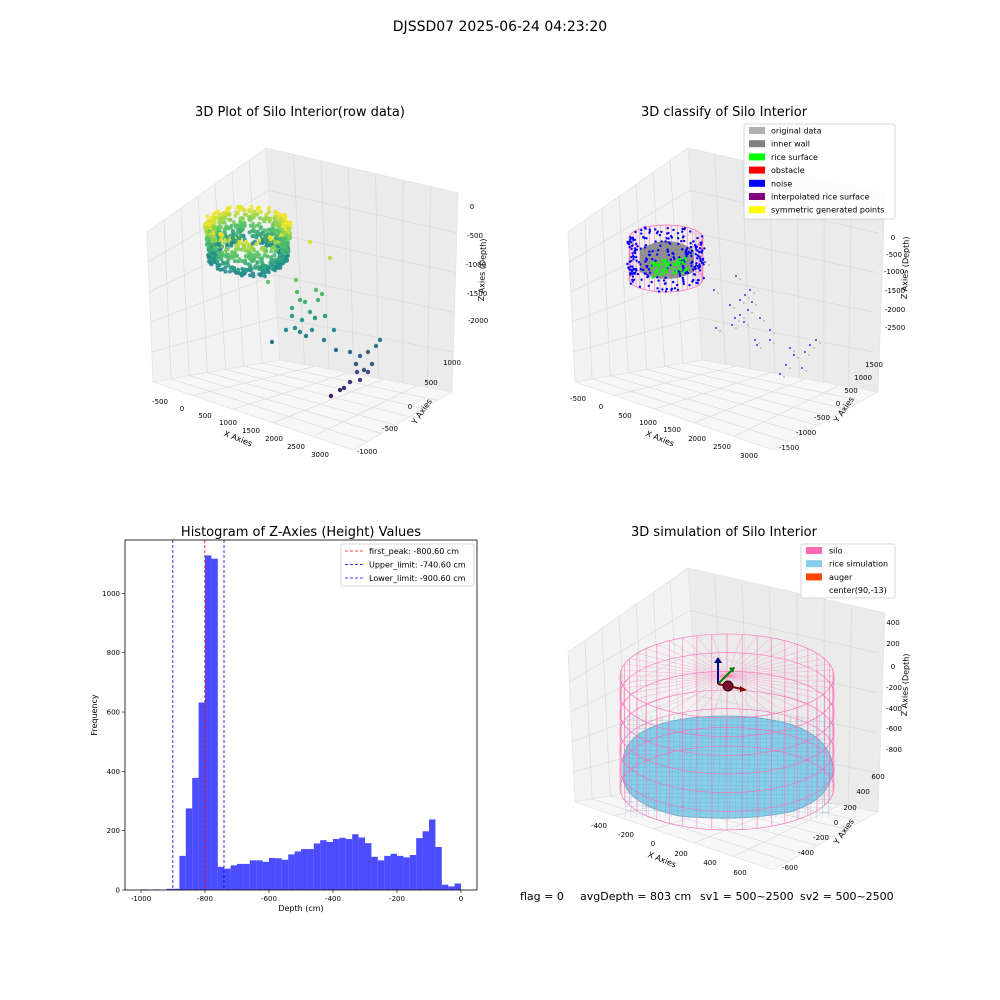  What do you see at coordinates (601, 407) in the screenshot?
I see `cls-x-tick: 0` at bounding box center [601, 407].